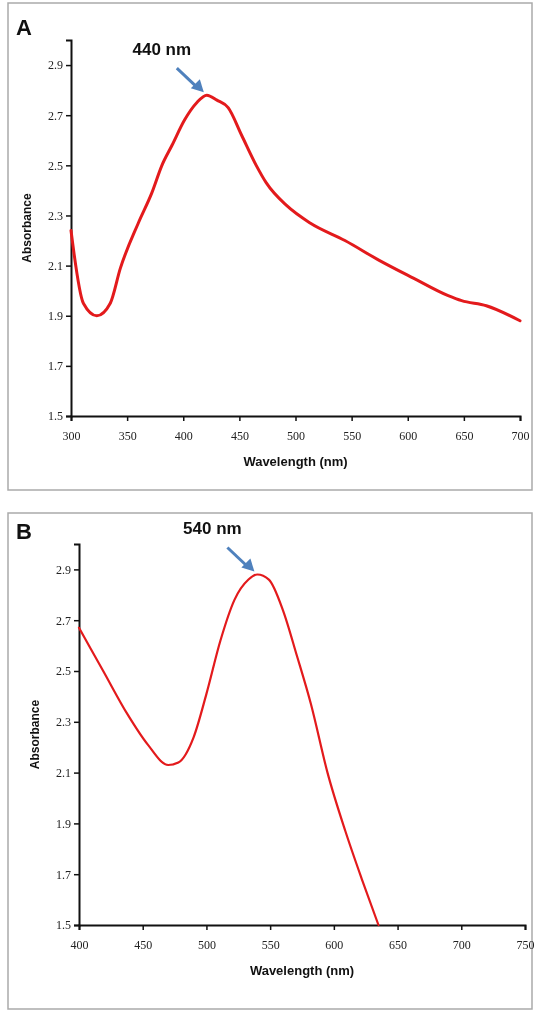 The image size is (540, 1014). Describe the element at coordinates (525, 944) in the screenshot. I see `x-tick-label: 750` at that location.